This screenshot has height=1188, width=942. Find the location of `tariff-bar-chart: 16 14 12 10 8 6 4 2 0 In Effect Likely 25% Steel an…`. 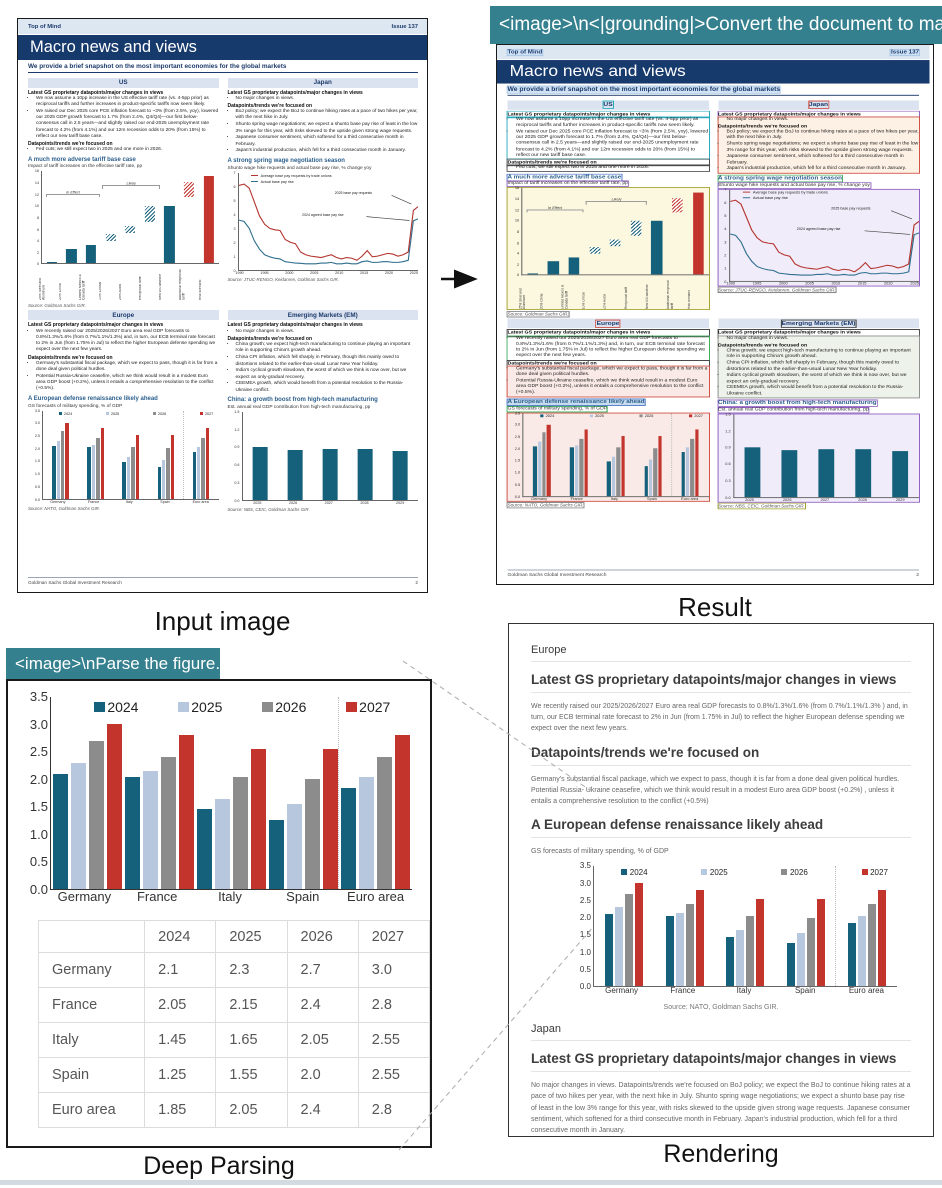

tariff-bar-chart: 16 14 12 10 8 6 4 2 0 In Effect Likely 25% Steel an… is located at coordinates (608, 248).